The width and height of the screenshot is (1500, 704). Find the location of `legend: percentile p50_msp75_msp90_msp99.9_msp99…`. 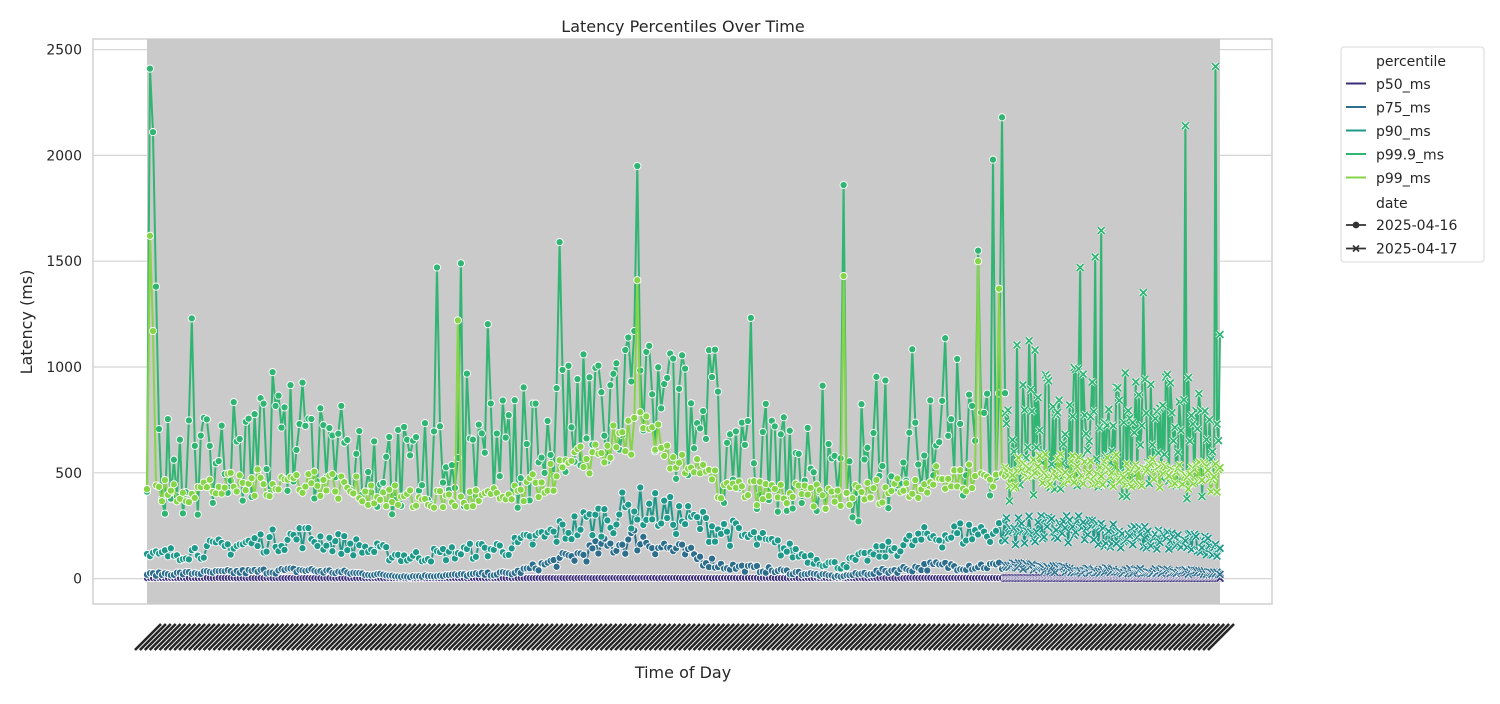

legend: percentile p50_msp75_msp90_msp99.9_msp99… is located at coordinates (1412, 154).